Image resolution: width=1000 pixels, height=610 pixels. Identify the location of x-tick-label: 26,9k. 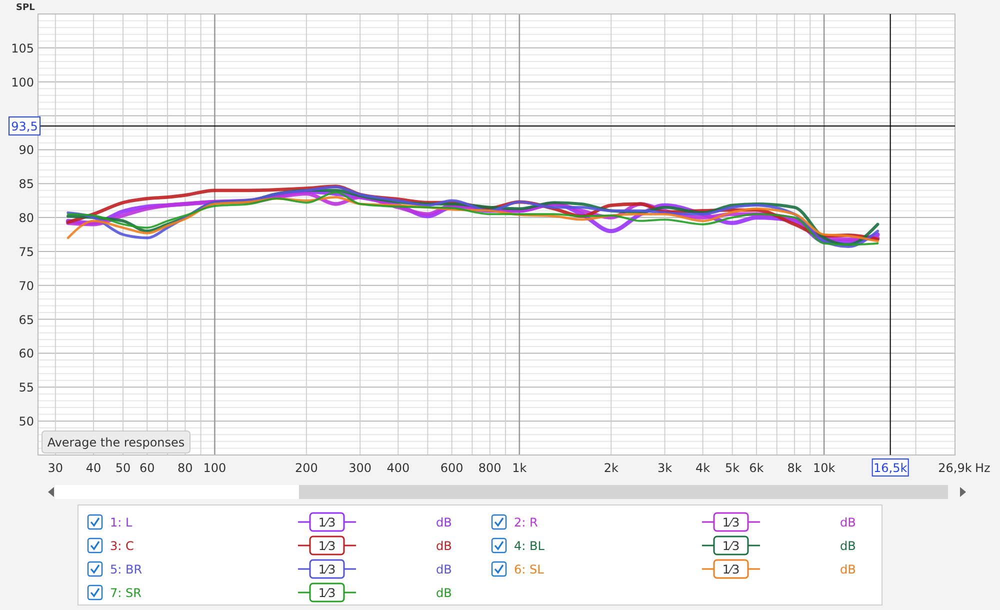
(955, 468).